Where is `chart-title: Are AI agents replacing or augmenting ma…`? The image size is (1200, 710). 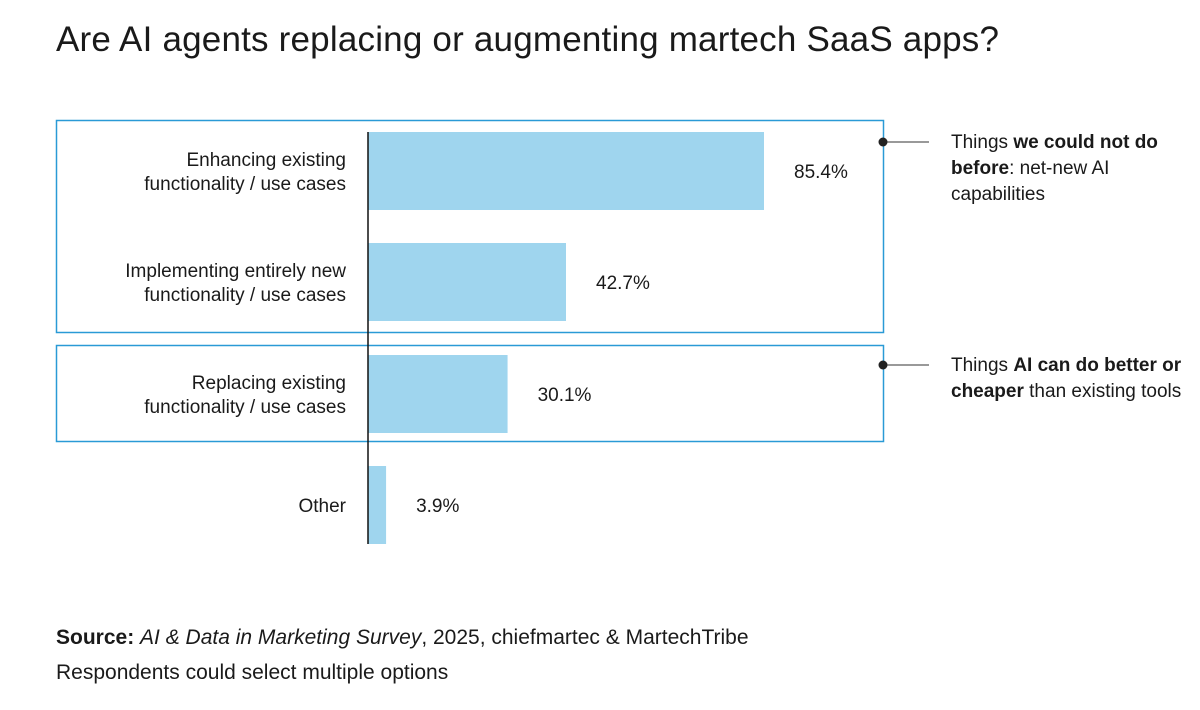
chart-title: Are AI agents replacing or augmenting ma… is located at coordinates (528, 39).